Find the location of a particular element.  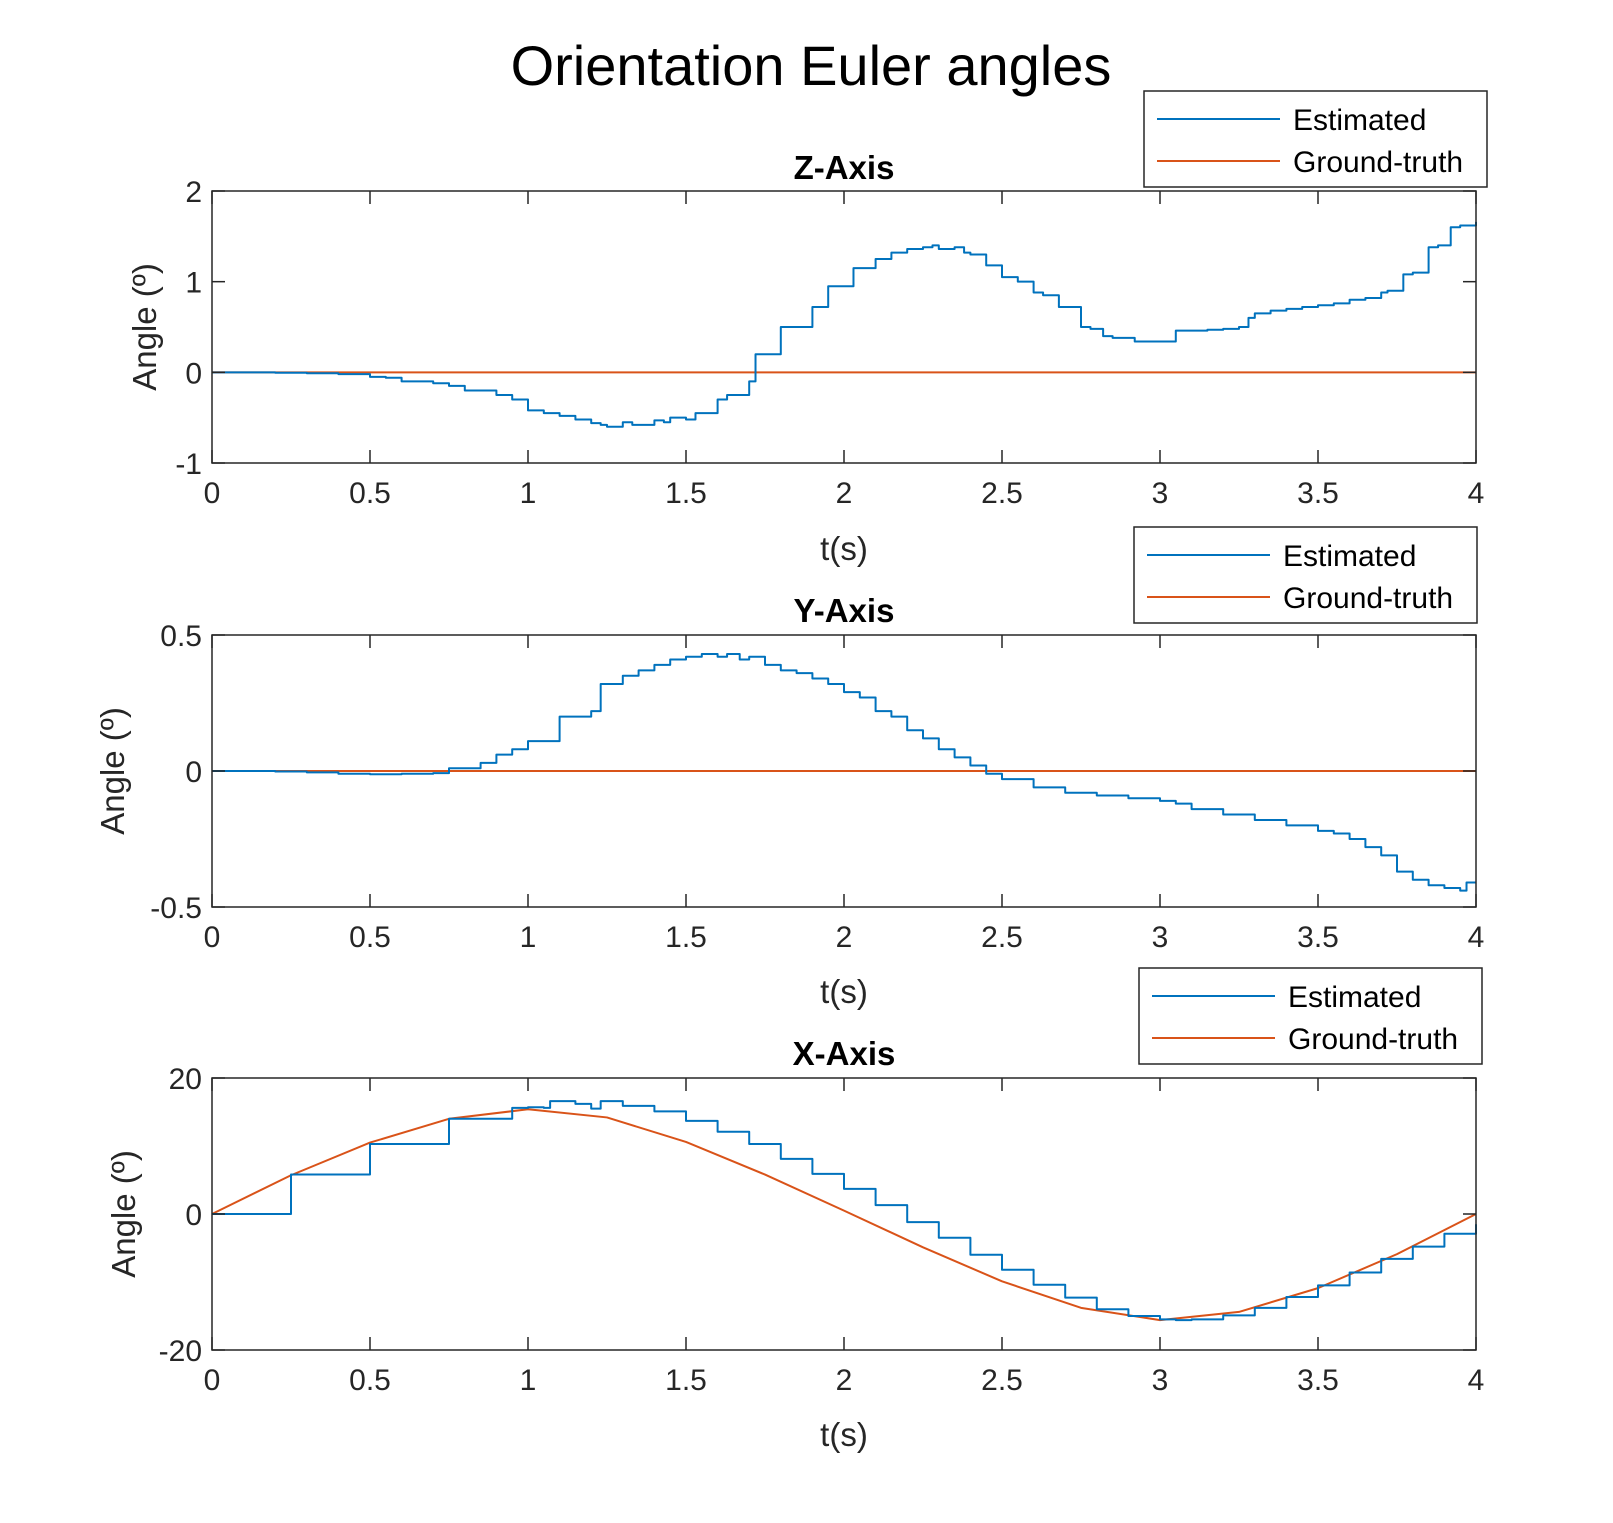

panel-title: X-Axis is located at coordinates (844, 1053).